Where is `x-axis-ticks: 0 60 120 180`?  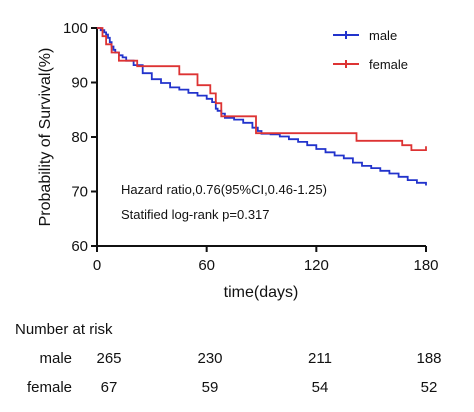
x-axis-ticks: 0 60 120 180 is located at coordinates (266, 260).